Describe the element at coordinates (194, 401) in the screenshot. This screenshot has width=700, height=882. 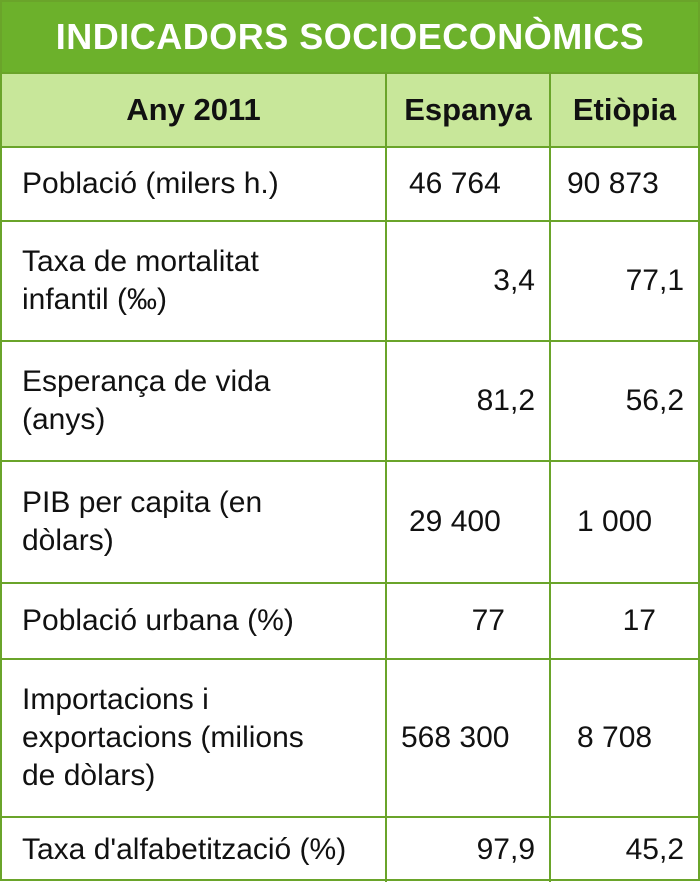
I see `row-label: Esperança de vida (anys)` at that location.